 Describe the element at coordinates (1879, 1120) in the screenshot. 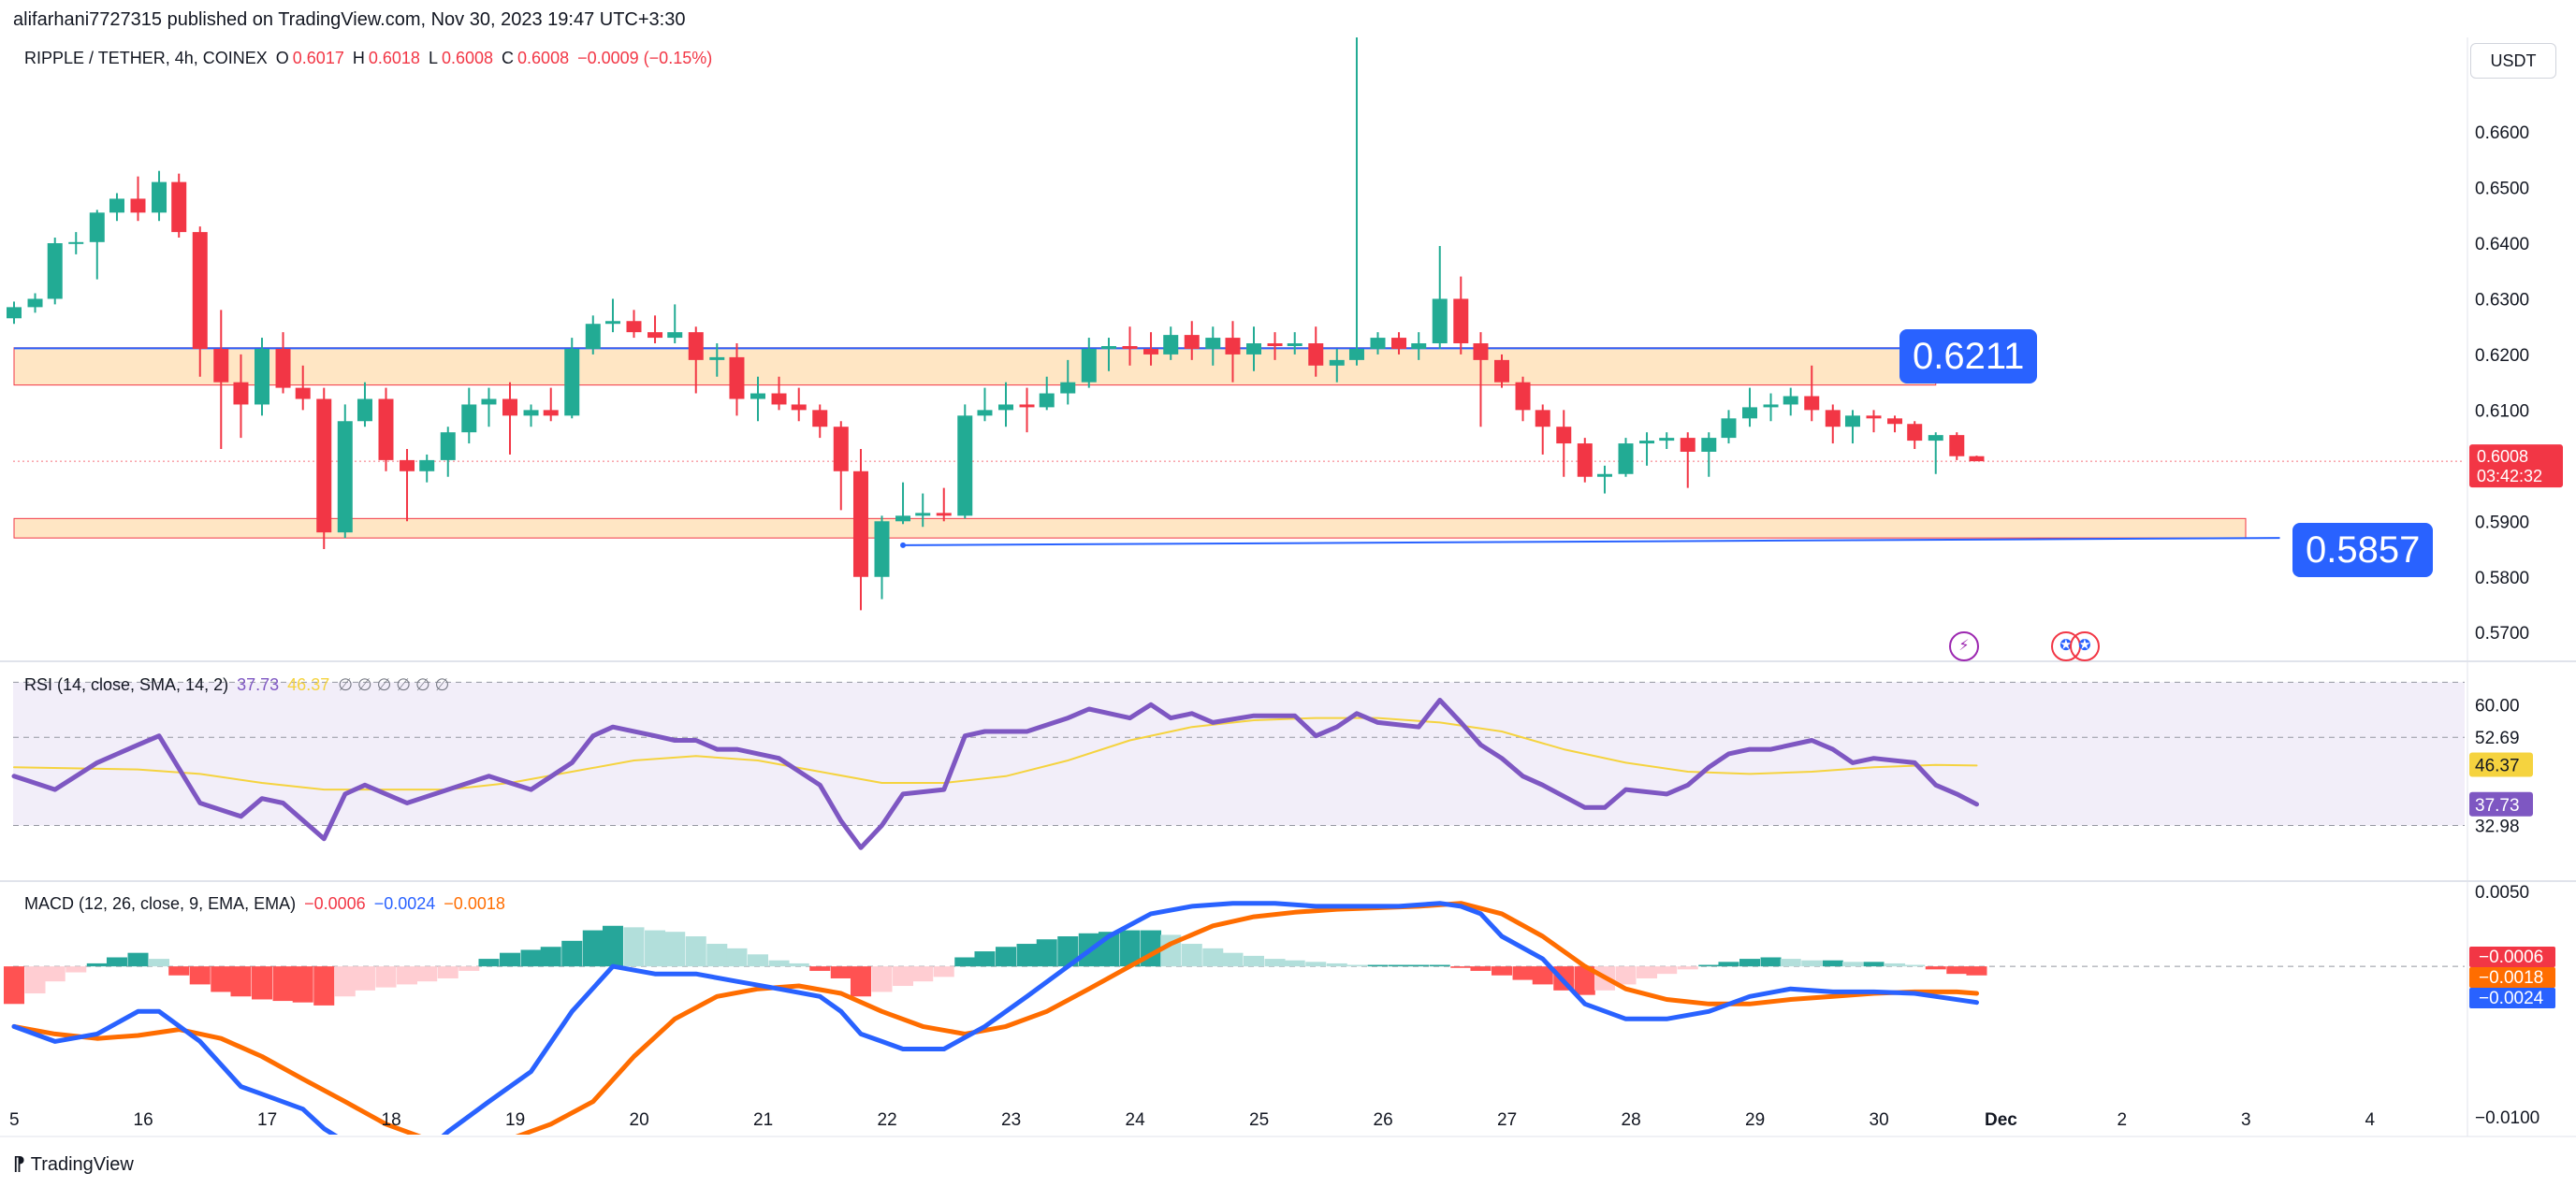

I see `time-axis-tick: 30` at that location.